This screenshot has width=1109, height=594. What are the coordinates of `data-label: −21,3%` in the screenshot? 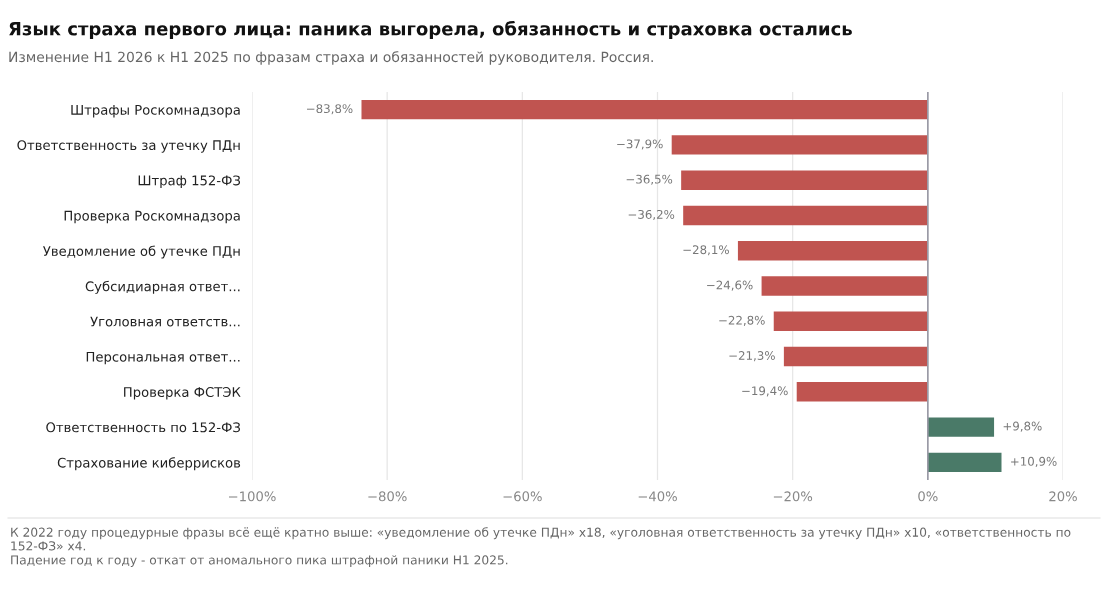 It's located at (752, 356).